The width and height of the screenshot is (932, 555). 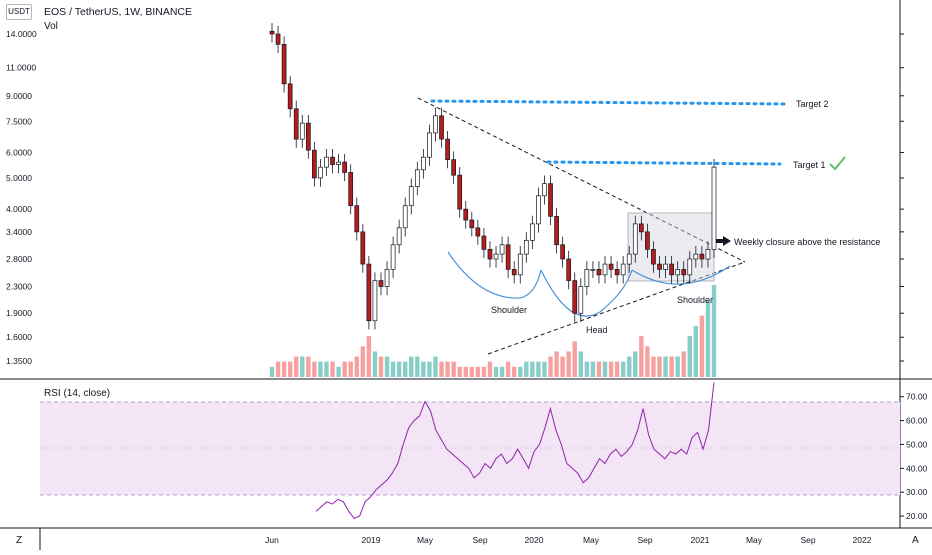 I want to click on rsi-tick-label: 40.00, so click(x=917, y=468).